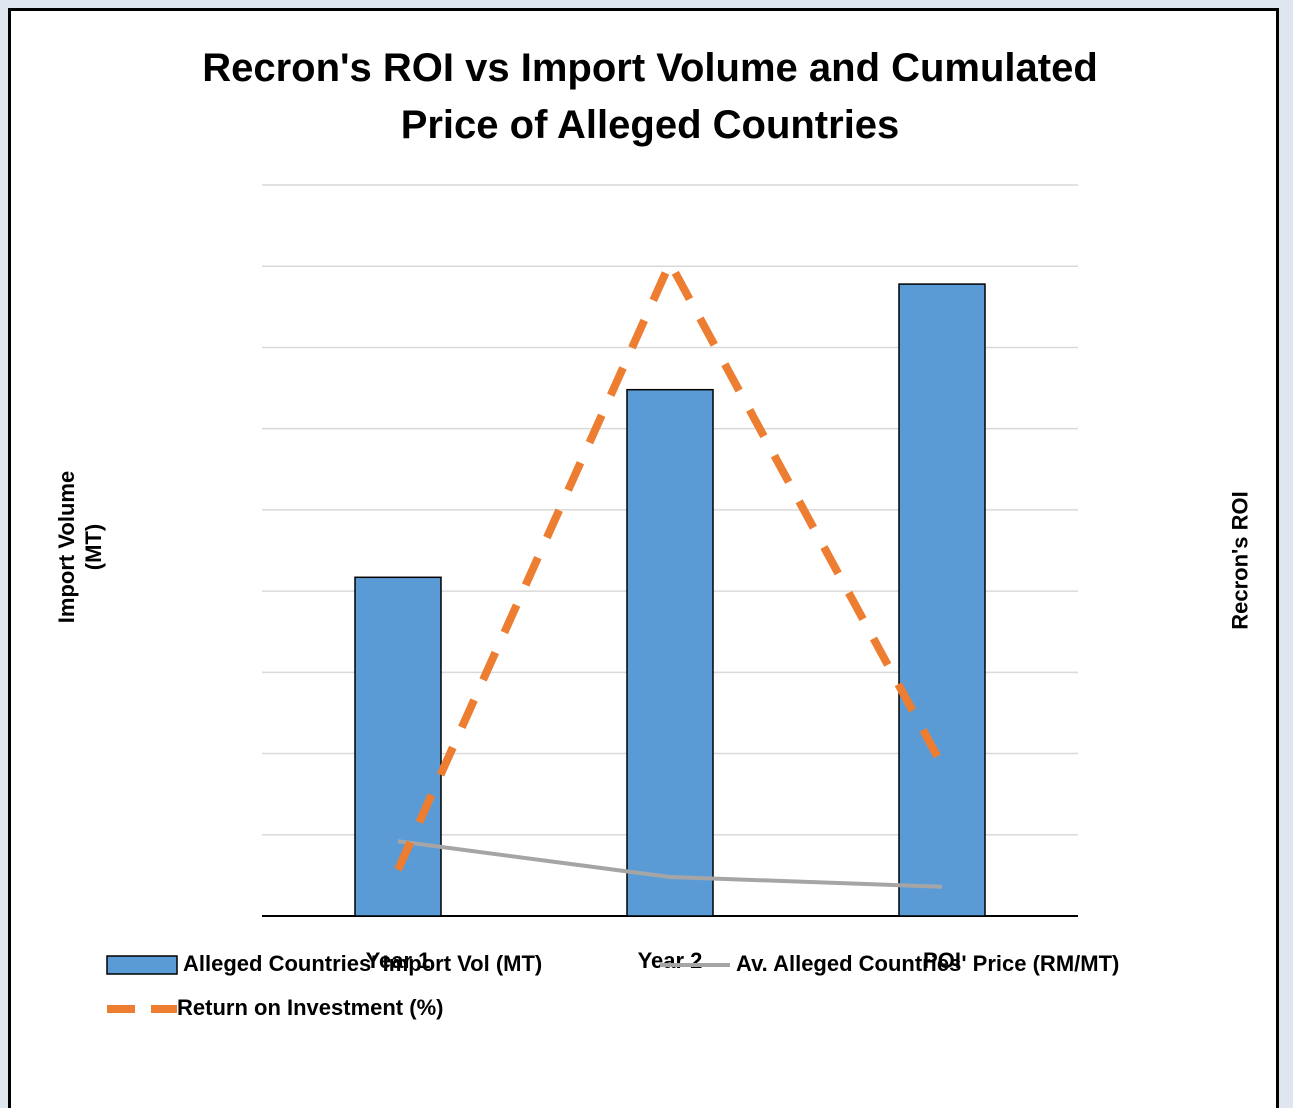 This screenshot has width=1293, height=1108. I want to click on x-tick-label: Year 1, so click(398, 960).